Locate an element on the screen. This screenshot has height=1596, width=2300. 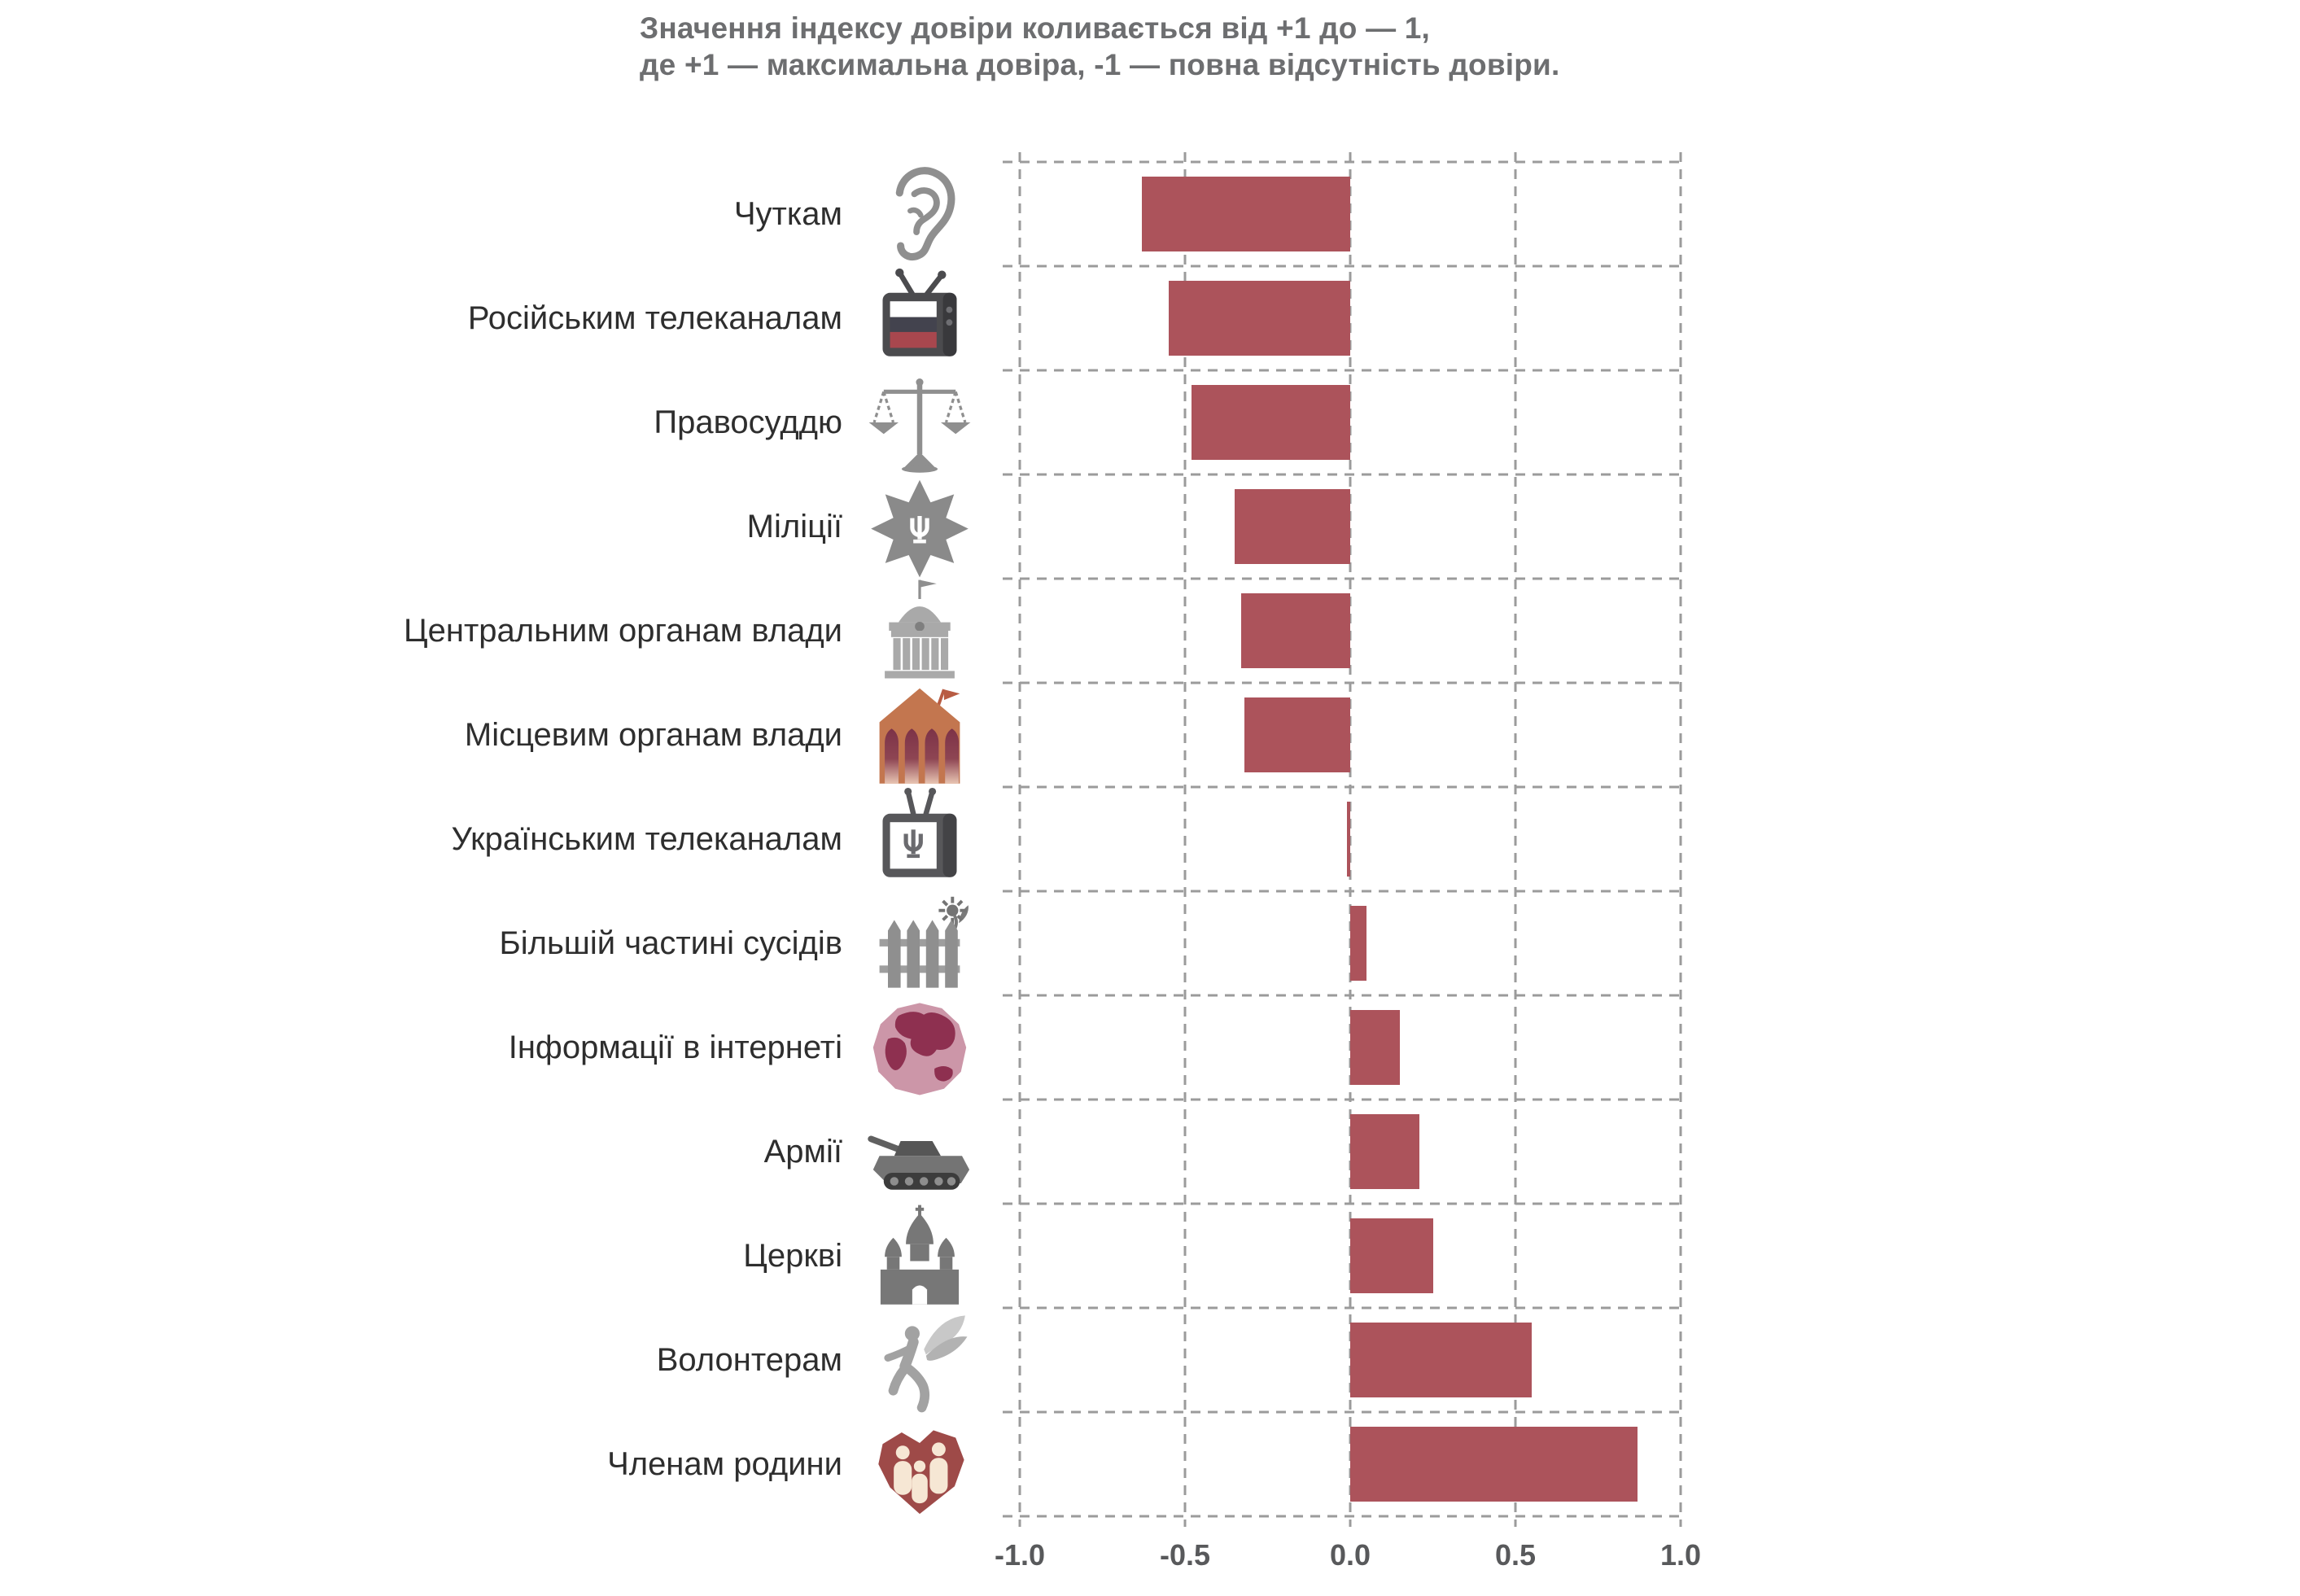
globe-icon is located at coordinates (920, 1047).